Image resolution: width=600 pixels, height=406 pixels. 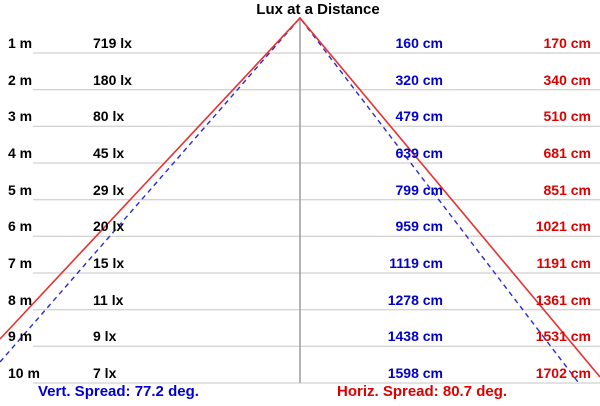 I want to click on vertical-width-label: 1438 cm, so click(x=415, y=336).